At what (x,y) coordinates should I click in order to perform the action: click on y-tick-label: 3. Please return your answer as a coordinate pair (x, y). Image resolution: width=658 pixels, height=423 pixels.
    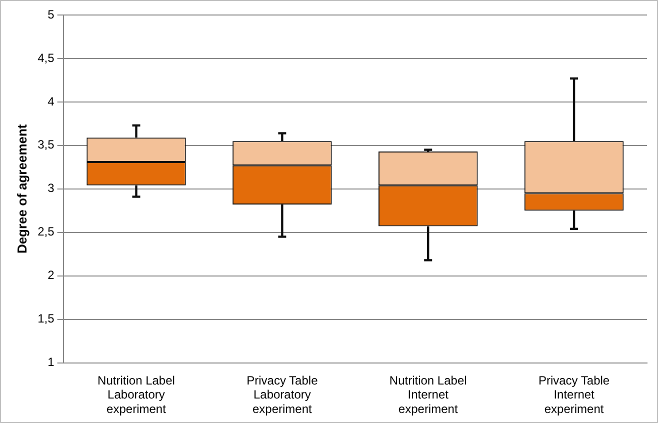
    Looking at the image, I should click on (51, 188).